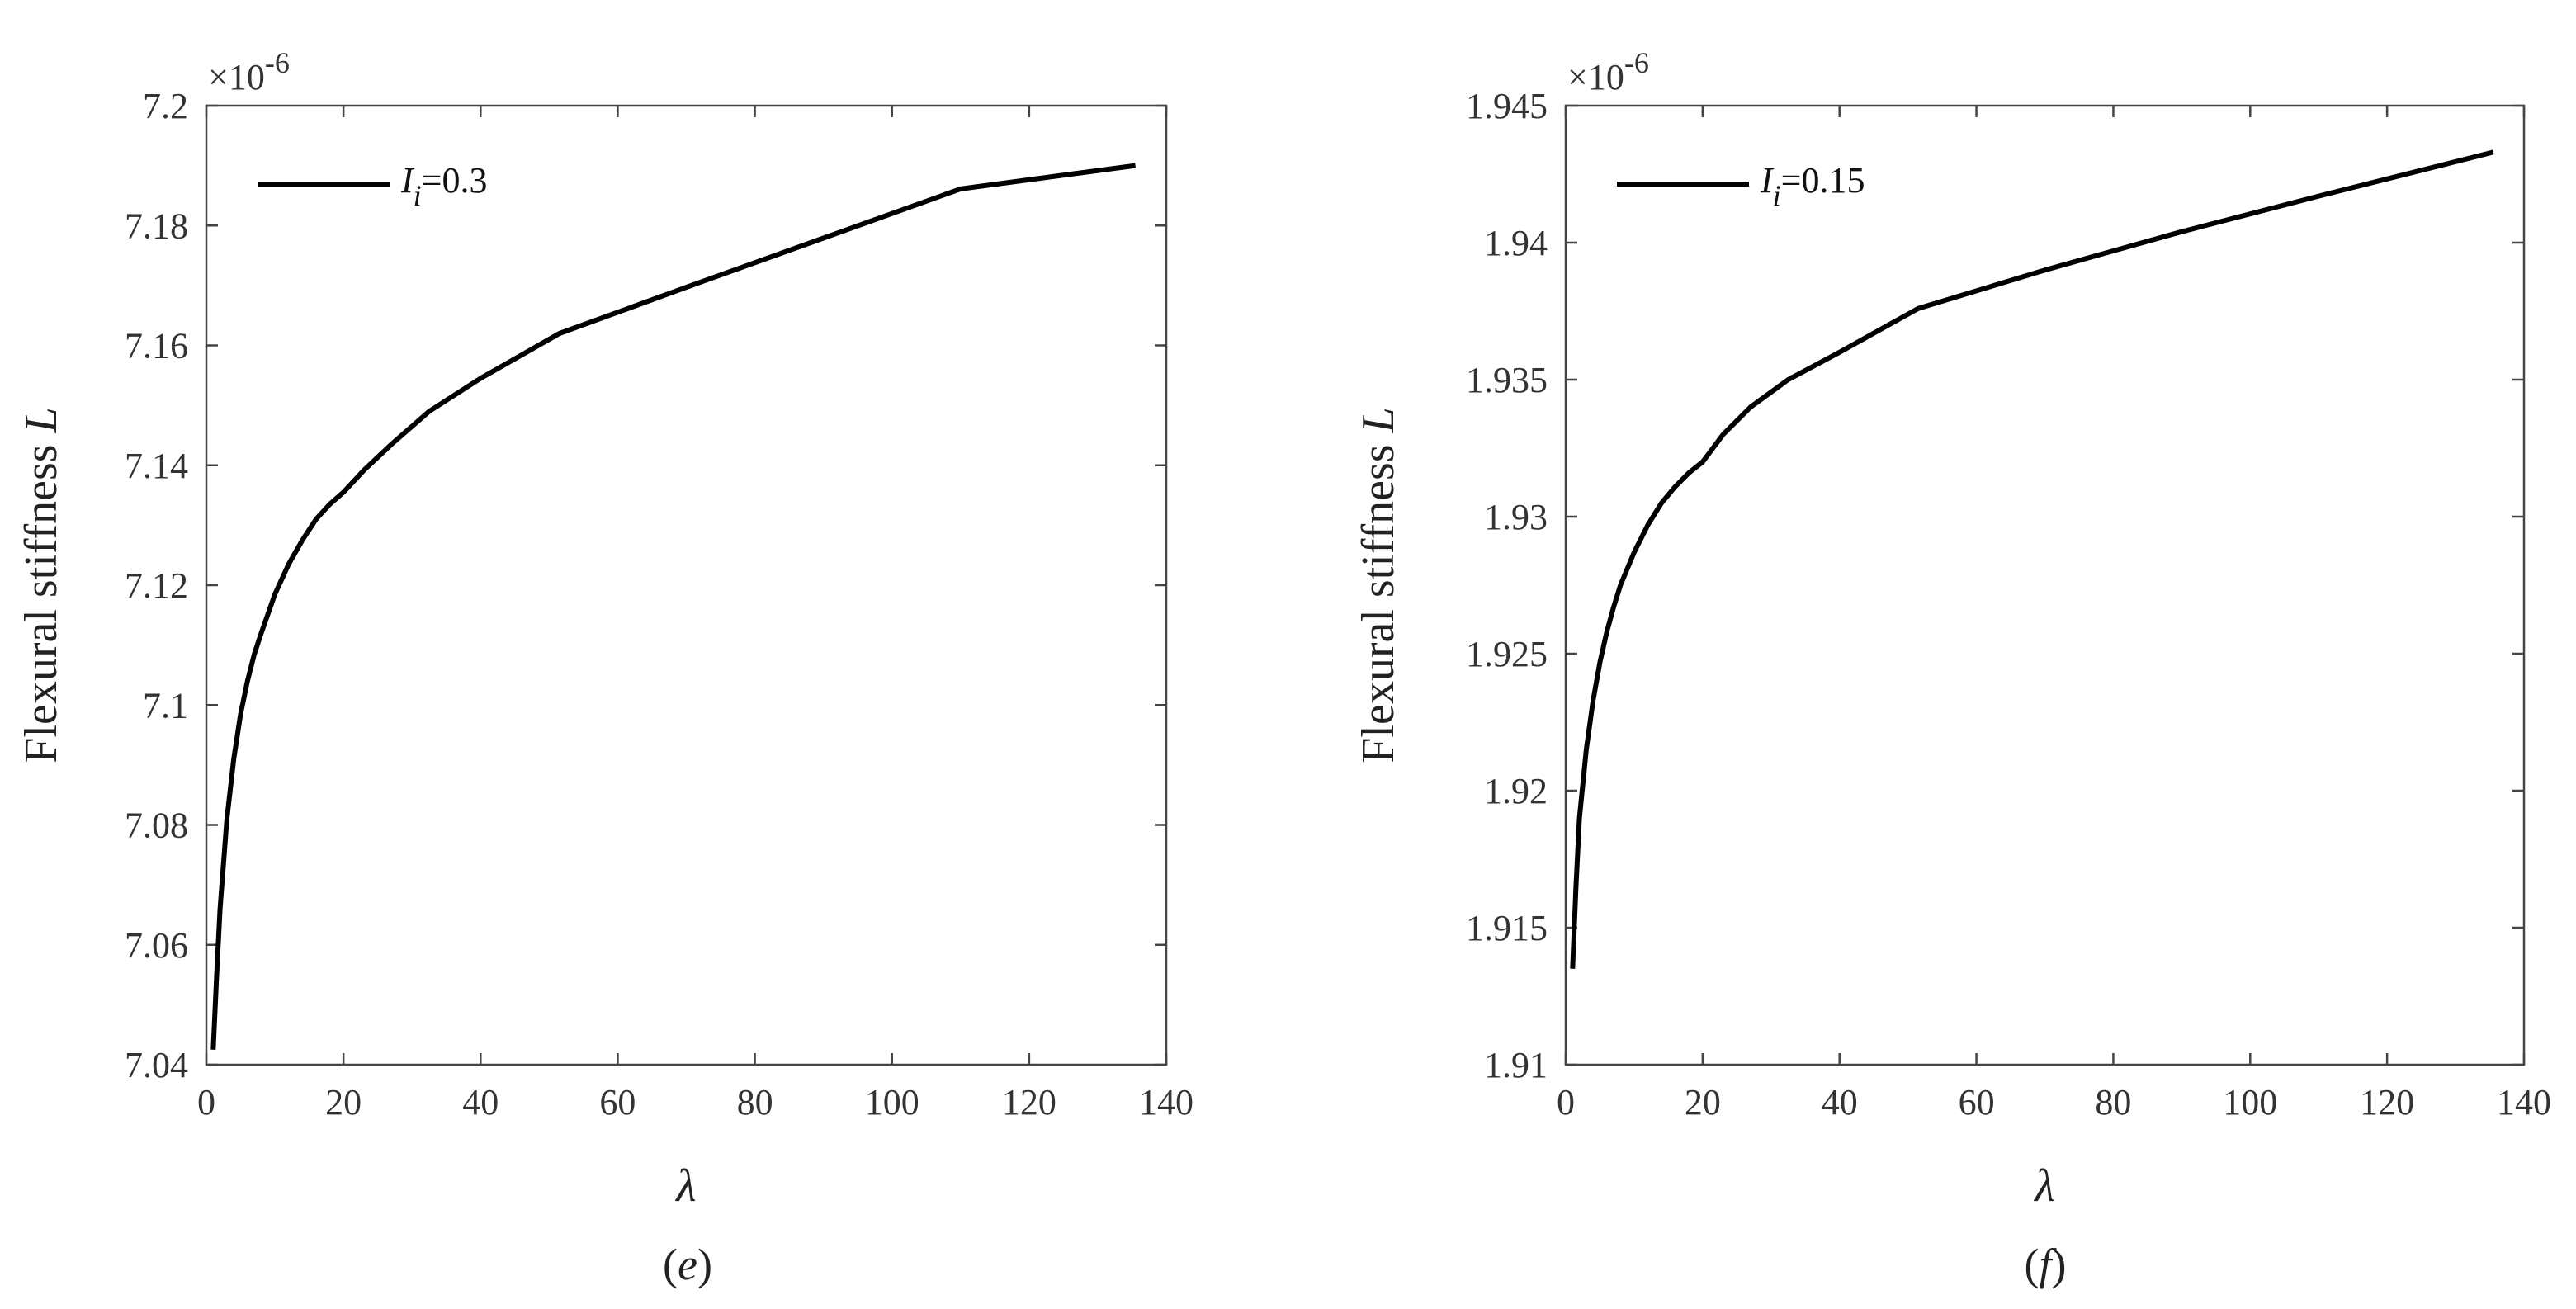  I want to click on y-tick-label: 7.14, so click(156, 466).